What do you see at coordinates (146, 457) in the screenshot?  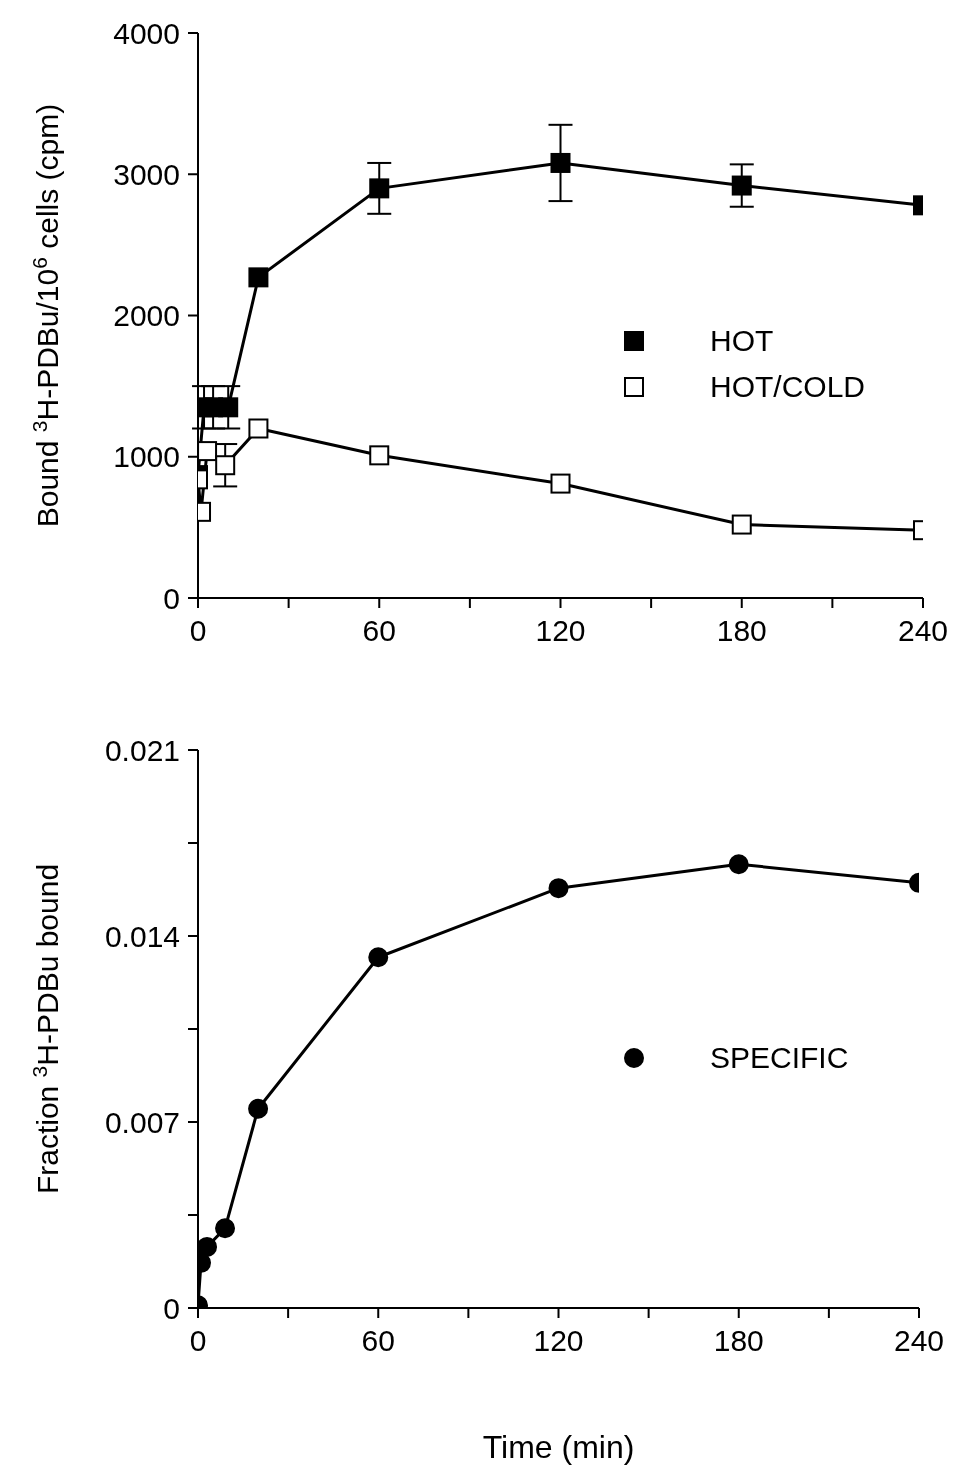 I see `y-tick-label: 1000` at bounding box center [146, 457].